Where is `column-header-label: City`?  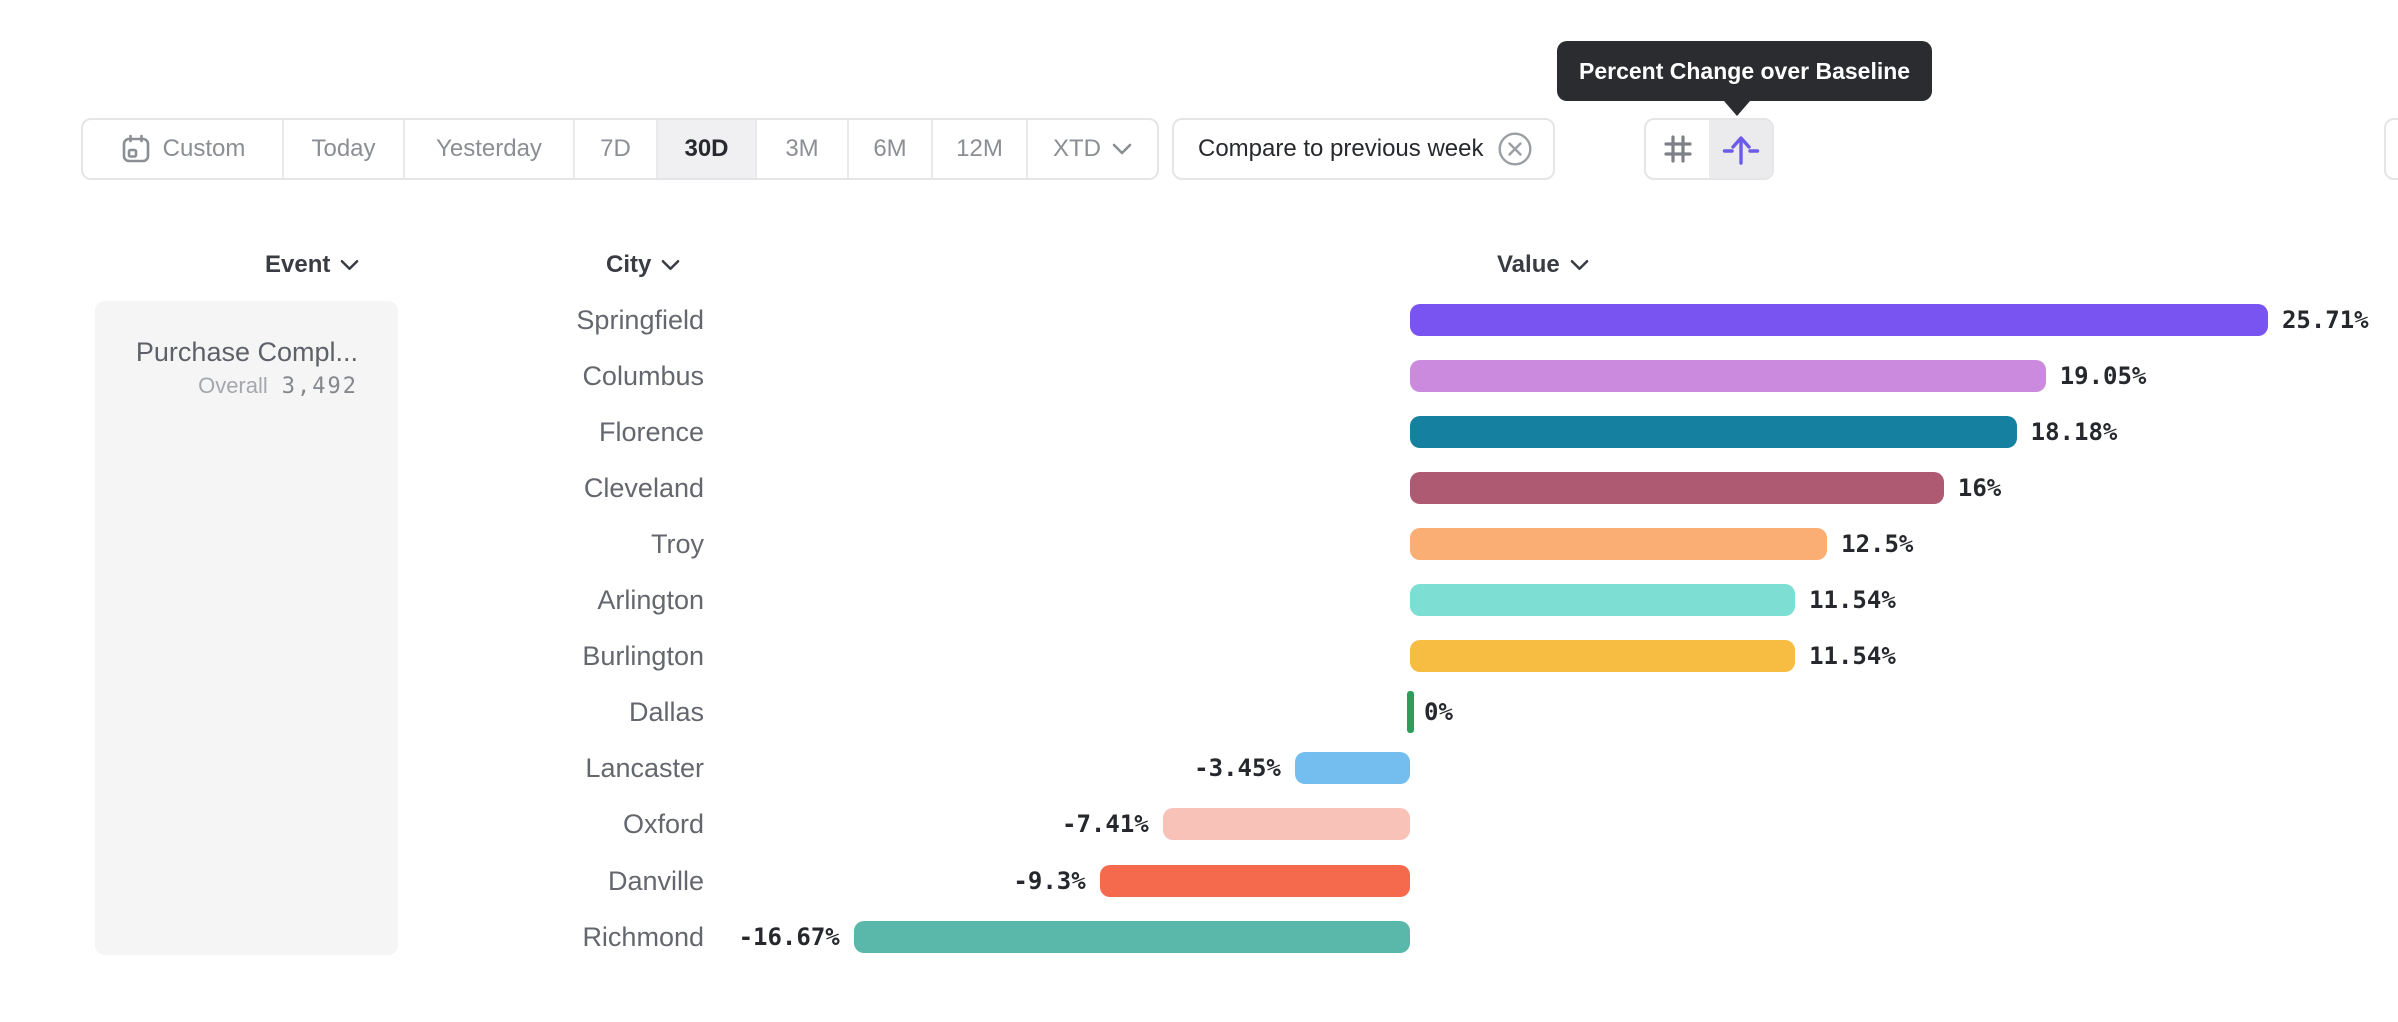 column-header-label: City is located at coordinates (629, 264).